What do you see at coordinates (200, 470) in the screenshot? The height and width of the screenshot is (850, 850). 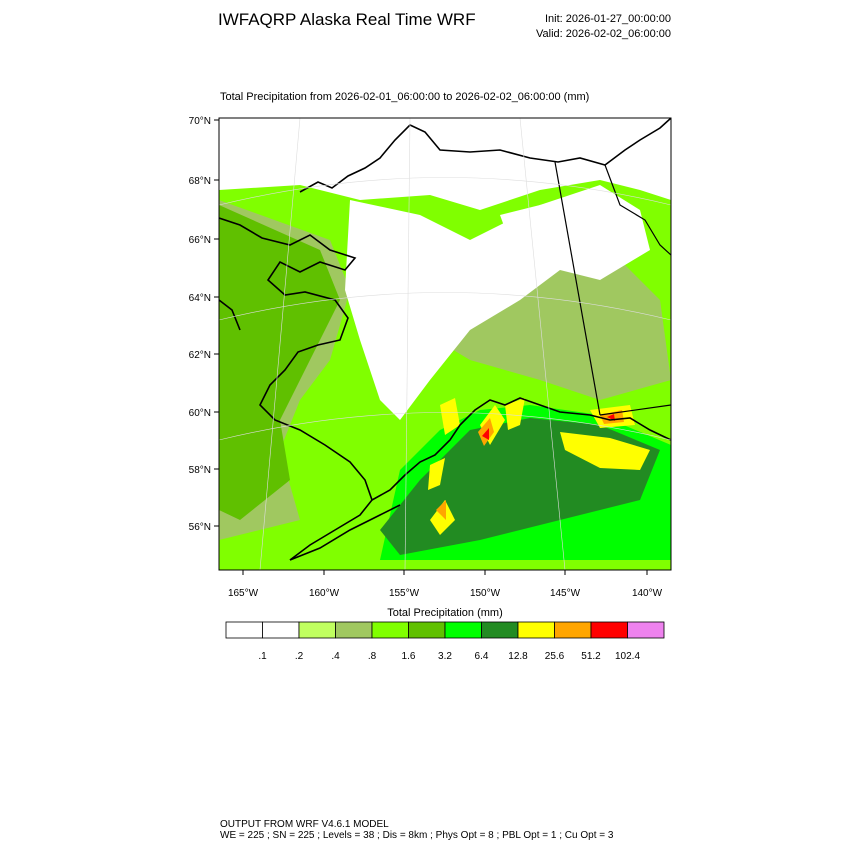 I see `lat-label: 58°N` at bounding box center [200, 470].